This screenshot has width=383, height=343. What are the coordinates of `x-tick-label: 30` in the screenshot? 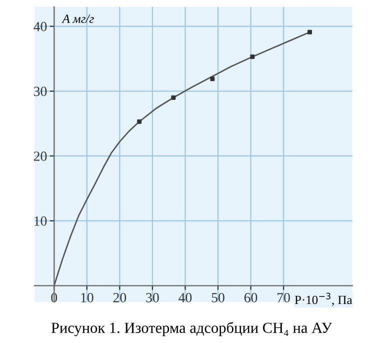 It's located at (152, 297).